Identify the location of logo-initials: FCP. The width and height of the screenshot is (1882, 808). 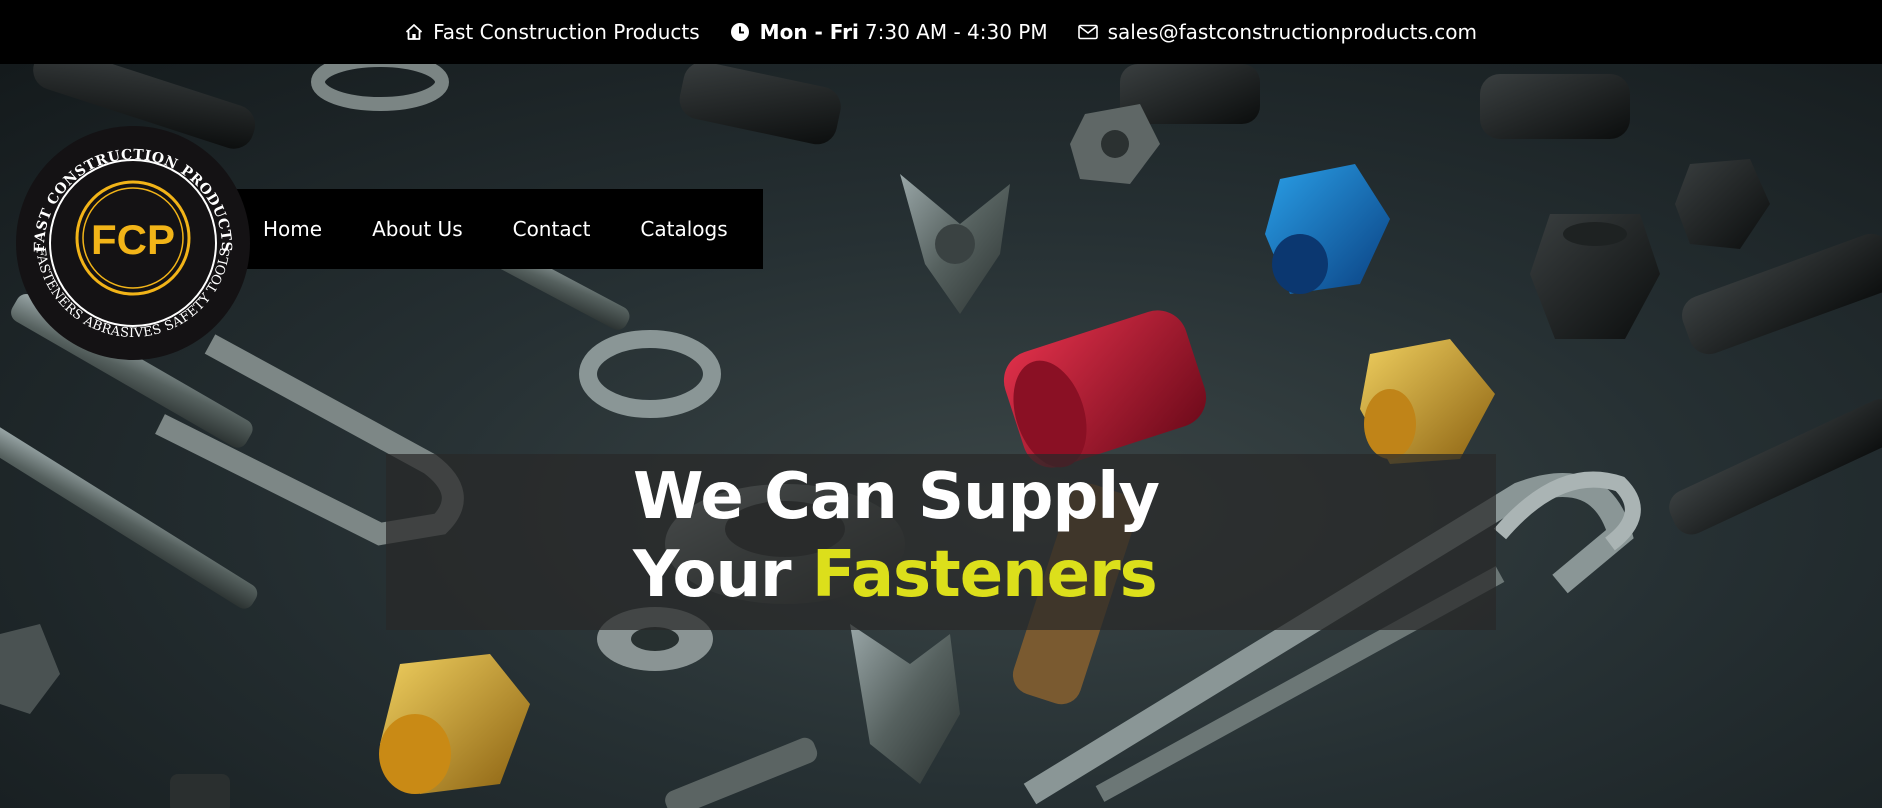
(133, 239).